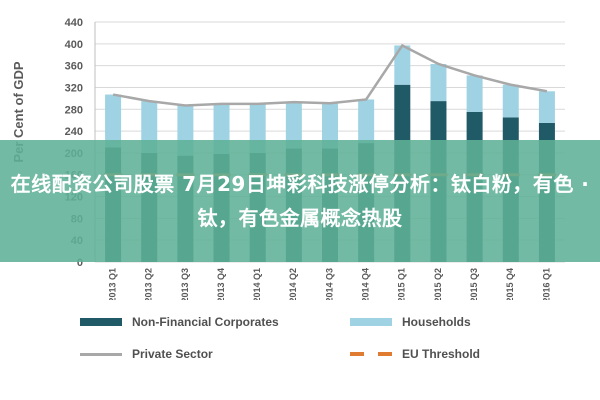  I want to click on legend-swatch-private-sector, so click(101, 354).